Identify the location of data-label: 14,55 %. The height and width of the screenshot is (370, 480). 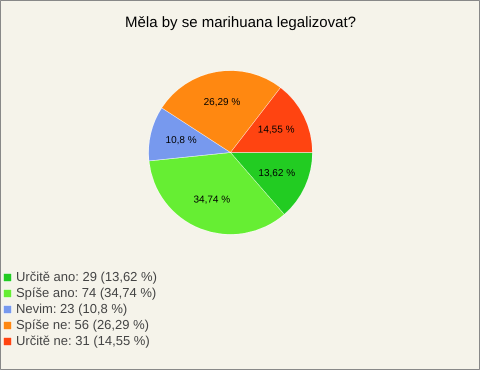
(276, 130).